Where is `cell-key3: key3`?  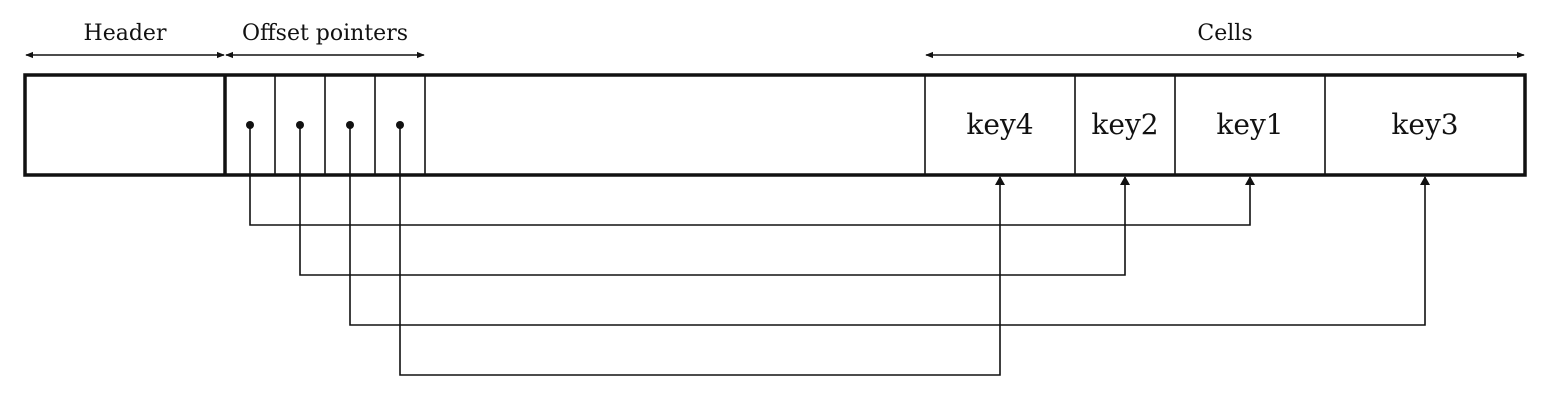 cell-key3: key3 is located at coordinates (1424, 124).